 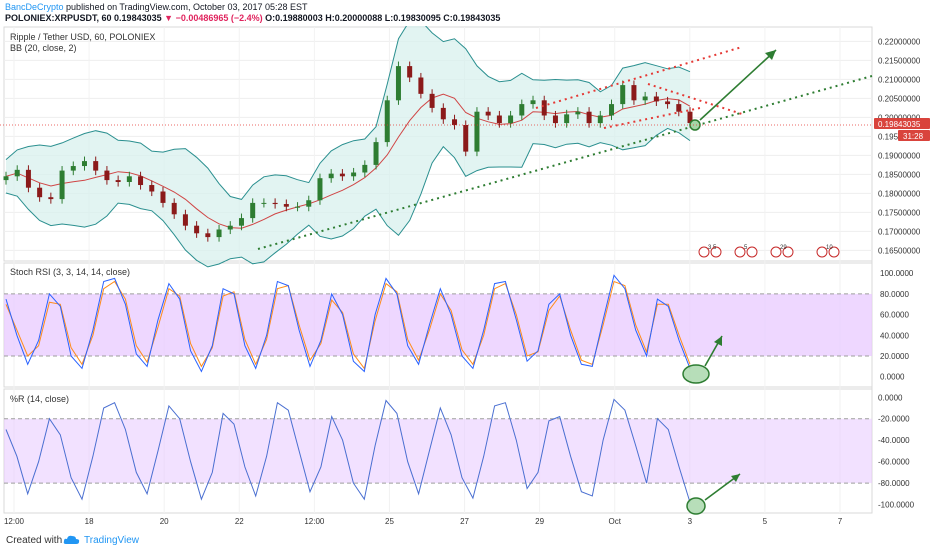 I want to click on price-tag-text: 0.19843035, so click(x=899, y=124).